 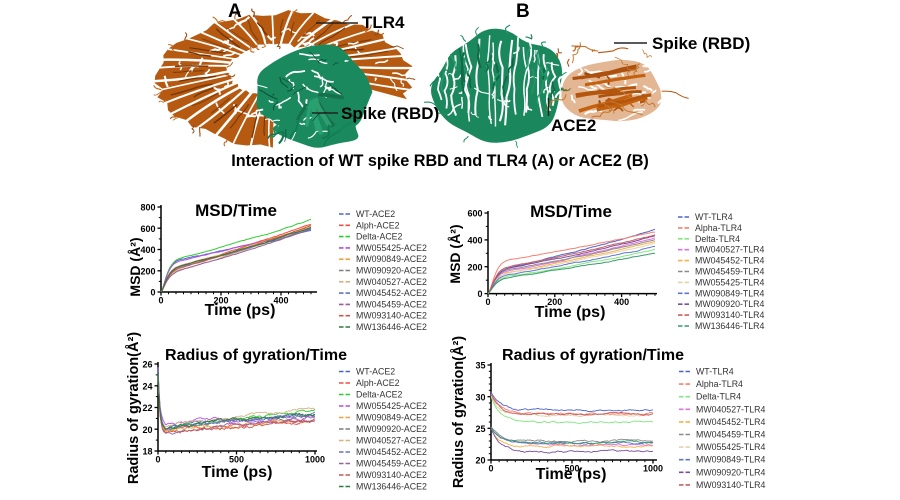 What do you see at coordinates (523, 11) in the screenshot?
I see `svg-text: B` at bounding box center [523, 11].